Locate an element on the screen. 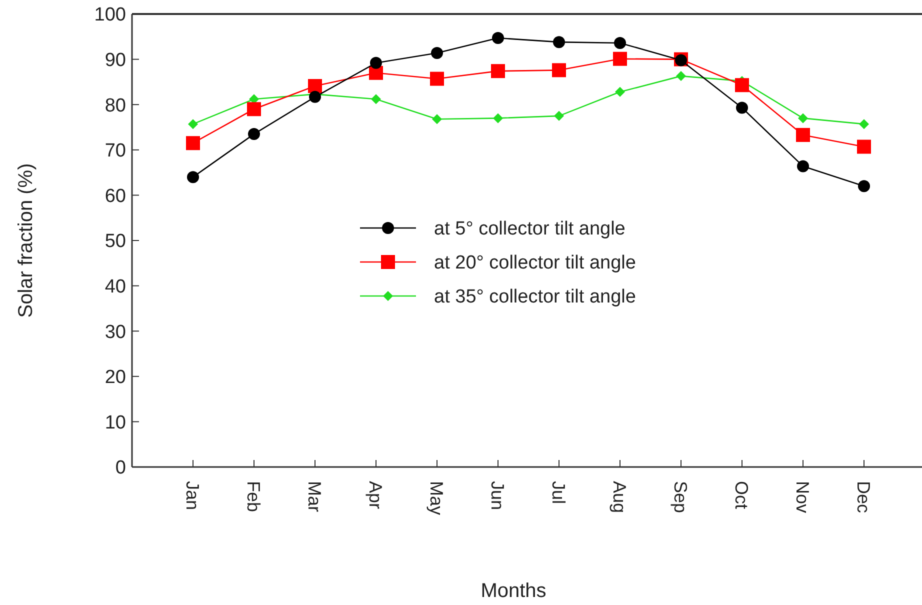  x-tick-label: Dec is located at coordinates (864, 497).